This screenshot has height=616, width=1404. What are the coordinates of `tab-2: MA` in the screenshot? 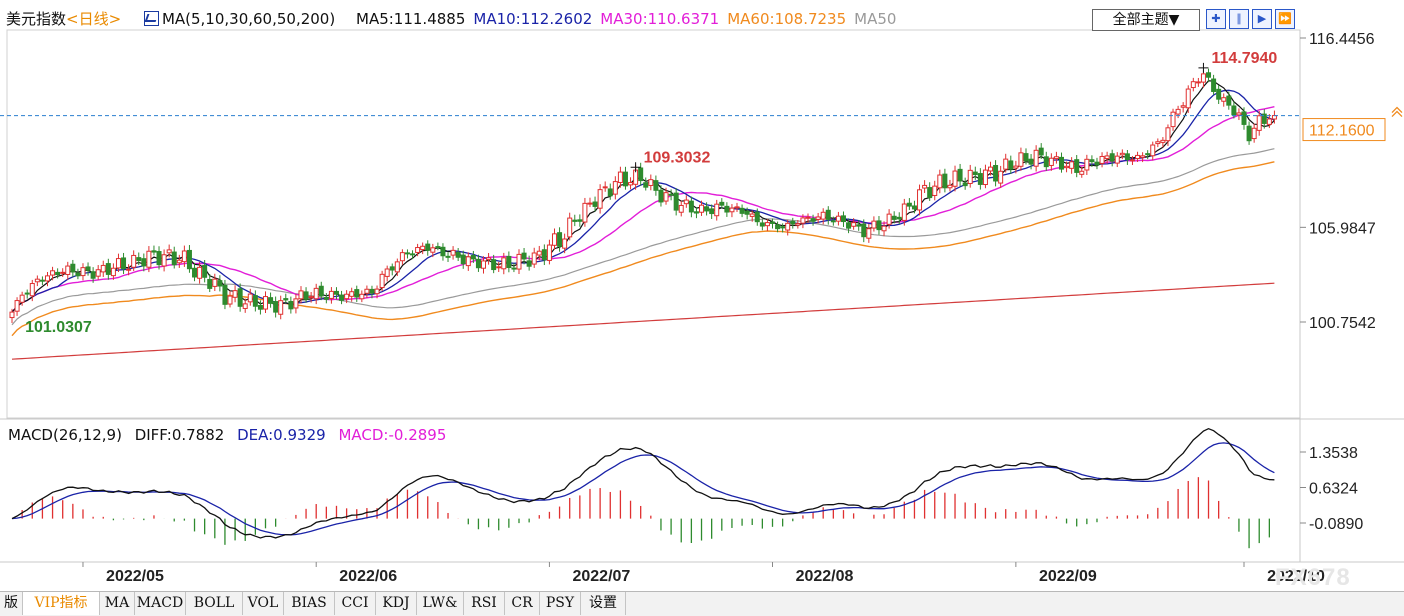 It's located at (117, 603).